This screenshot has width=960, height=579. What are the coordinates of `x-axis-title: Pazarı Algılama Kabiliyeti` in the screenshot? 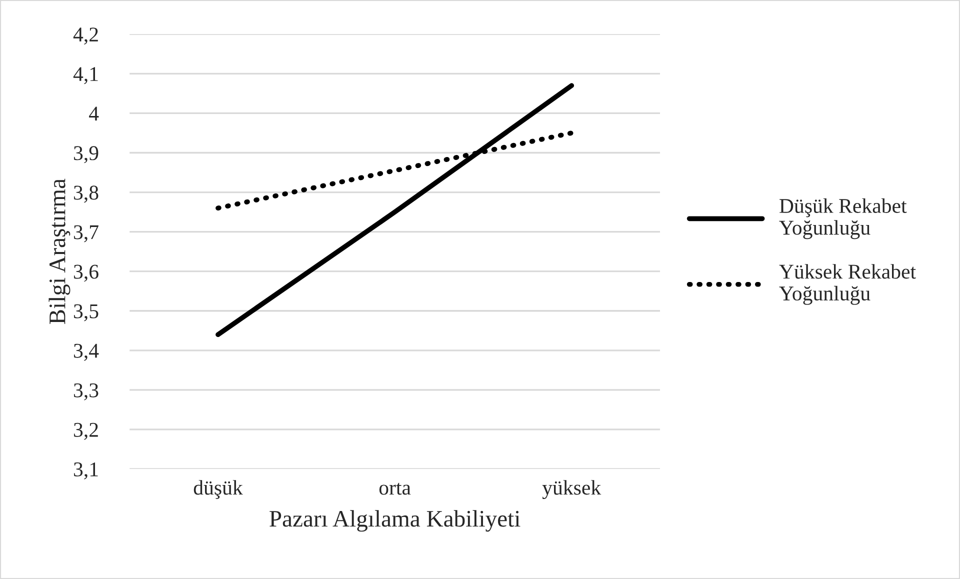 It's located at (395, 521).